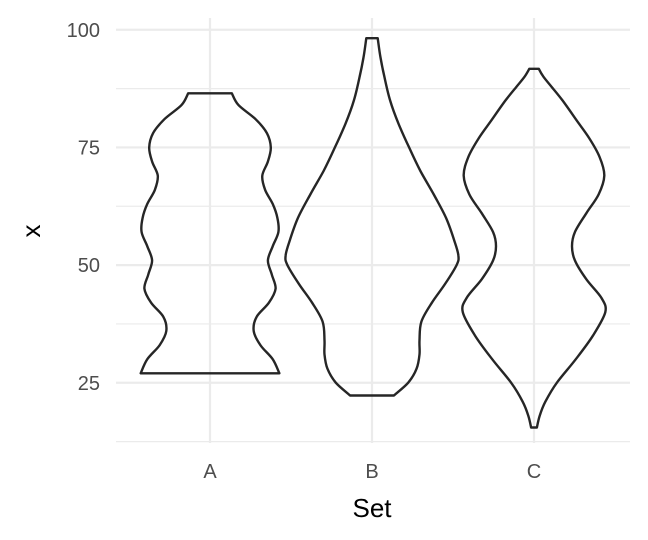  I want to click on x-axis-title: Set, so click(372, 508).